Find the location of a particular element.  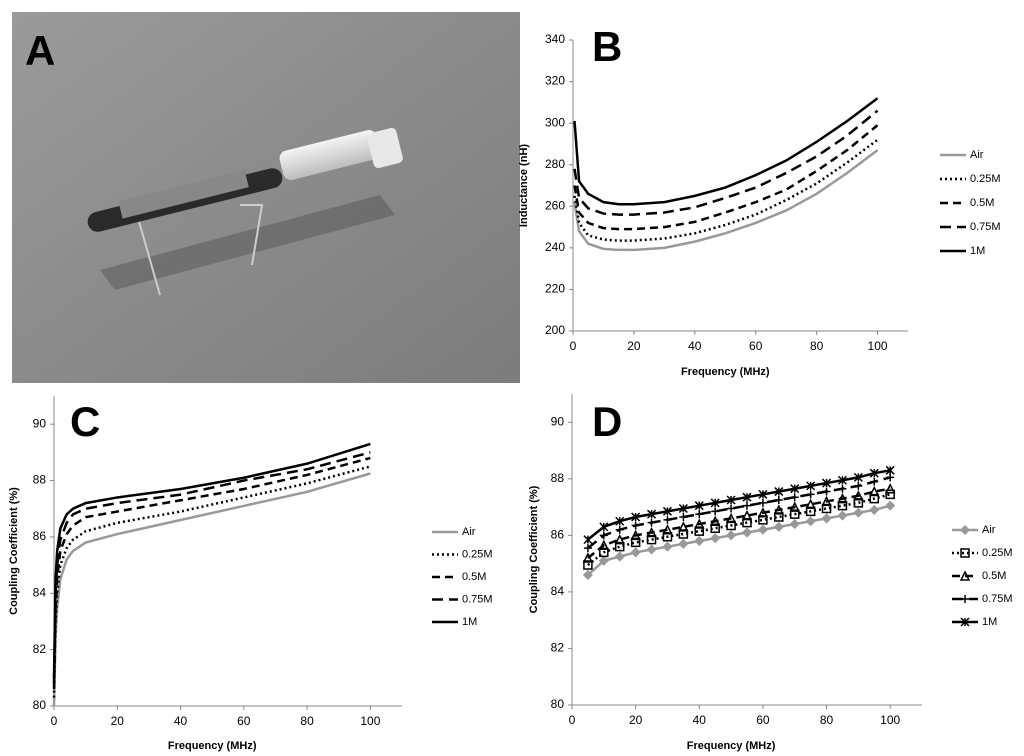

y-axis-label: Inductance (nH) is located at coordinates (524, 185).